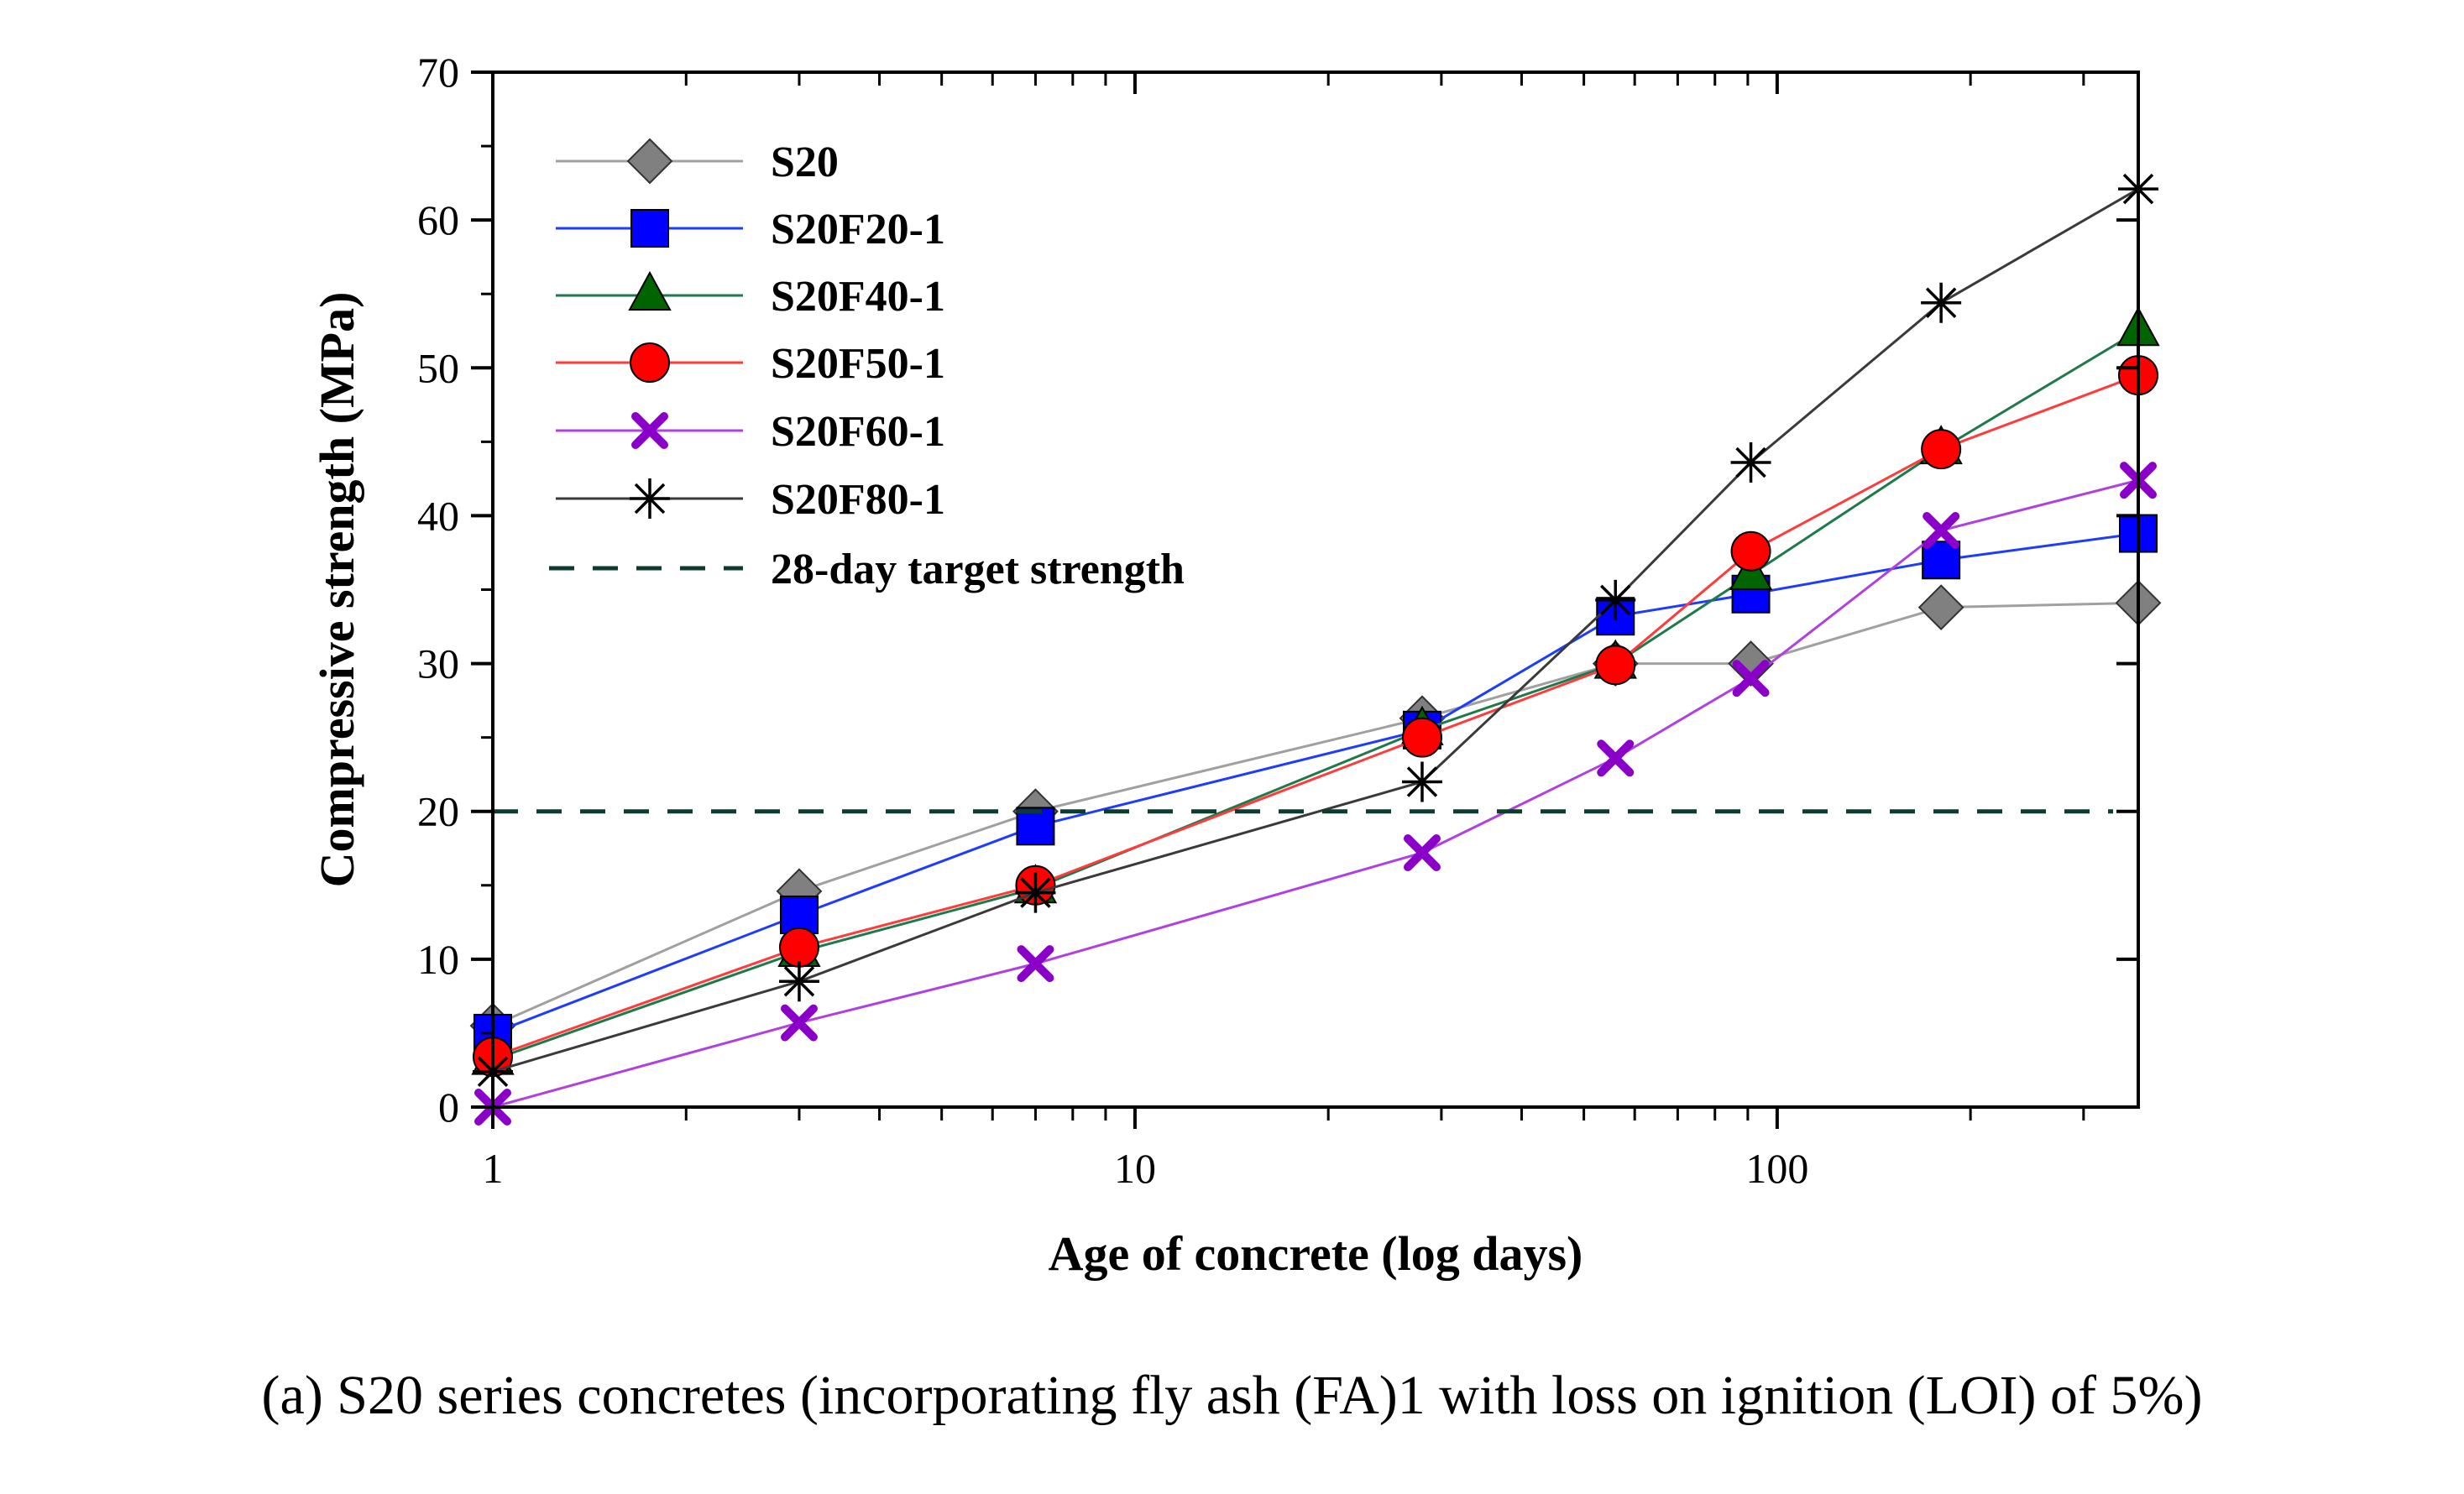  Describe the element at coordinates (750, 432) in the screenshot. I see `legend-item: S20F60-1` at that location.